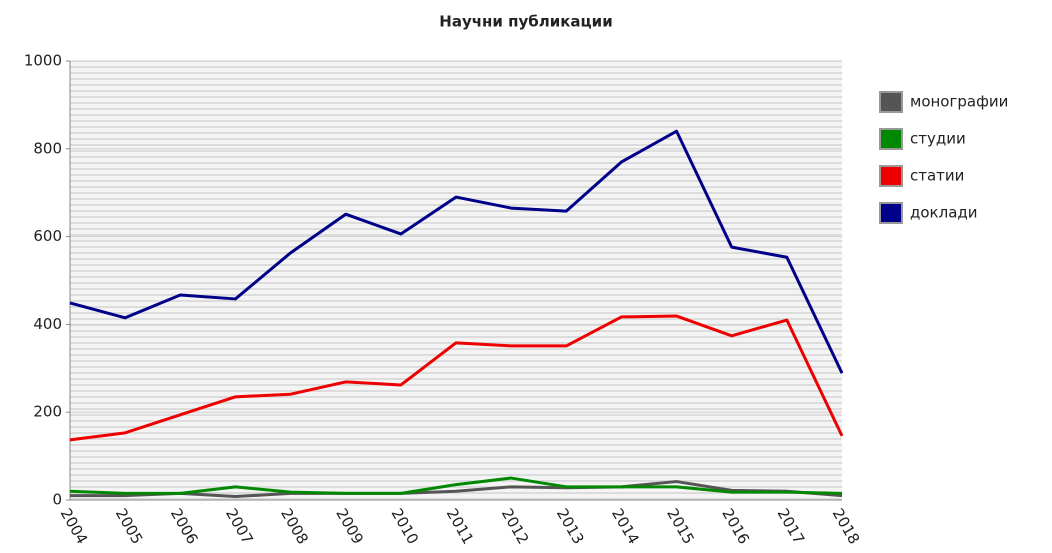  I want to click on legend-label: доклади, so click(944, 213).